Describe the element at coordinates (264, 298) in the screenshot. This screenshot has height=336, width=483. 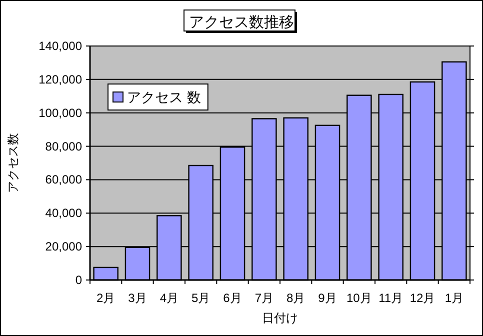
I see `x-tick-label: 7月` at that location.